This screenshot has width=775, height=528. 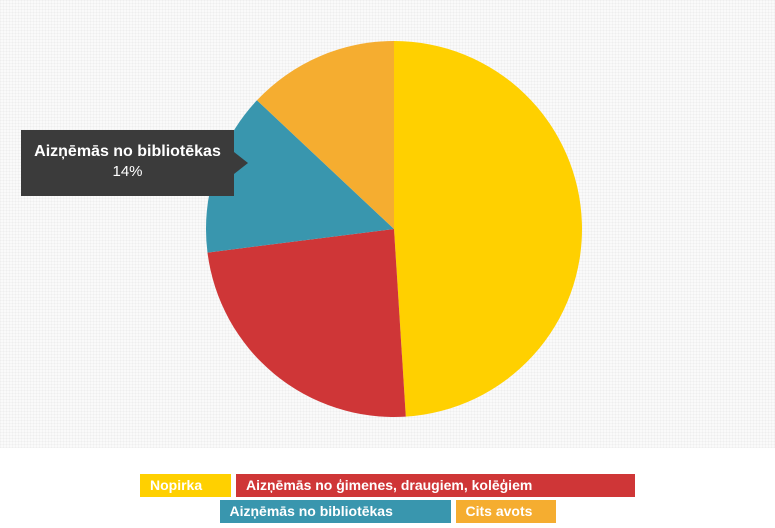 I want to click on pie-slice-family-friends, so click(x=306, y=323).